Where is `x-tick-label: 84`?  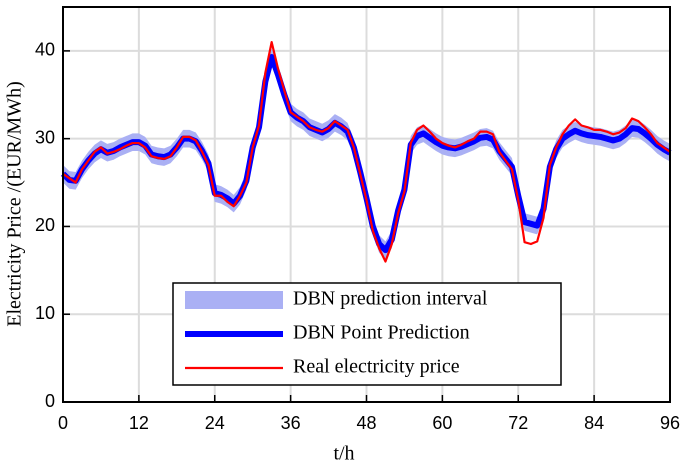 x-tick-label: 84 is located at coordinates (594, 423).